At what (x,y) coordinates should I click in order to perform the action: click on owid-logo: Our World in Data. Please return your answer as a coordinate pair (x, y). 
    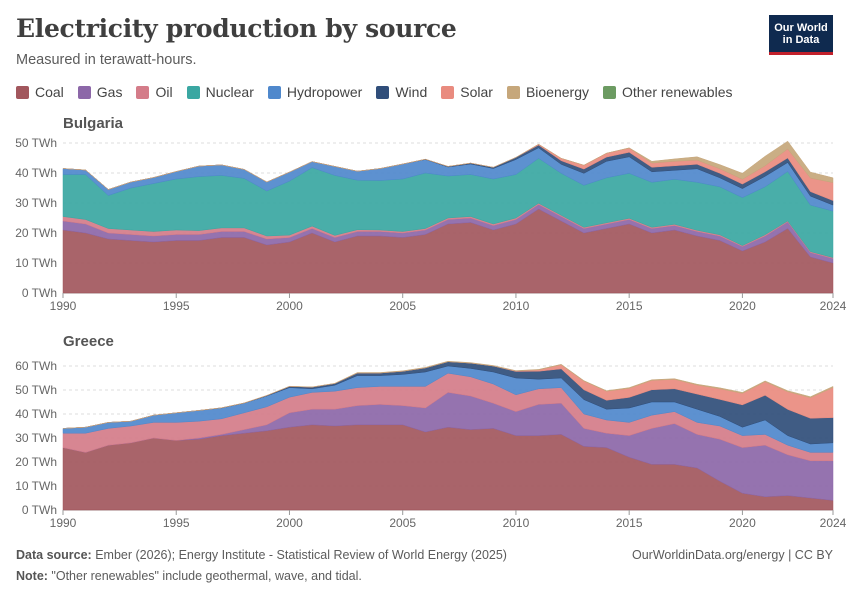
    Looking at the image, I should click on (801, 35).